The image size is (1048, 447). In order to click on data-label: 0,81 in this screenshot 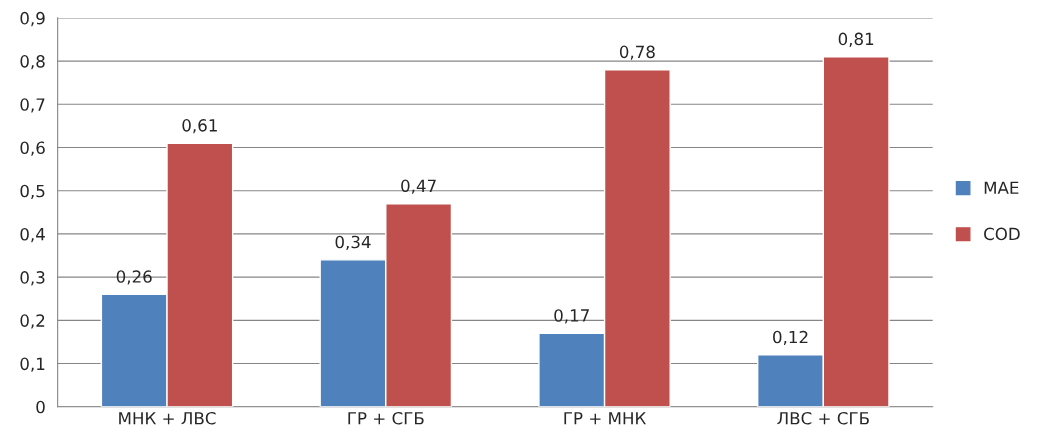, I will do `click(856, 39)`.